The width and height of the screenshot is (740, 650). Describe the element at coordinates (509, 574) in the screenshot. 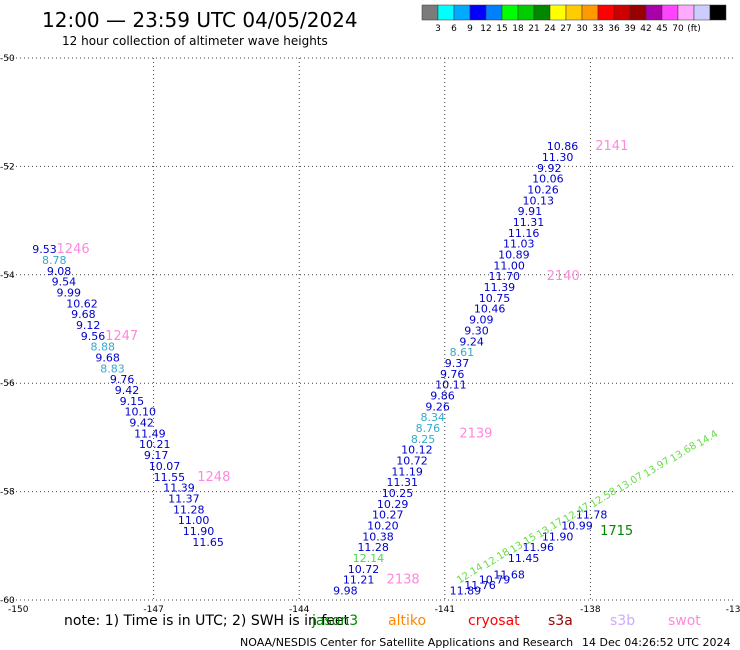

I see `wave-height-label: 11.68` at that location.